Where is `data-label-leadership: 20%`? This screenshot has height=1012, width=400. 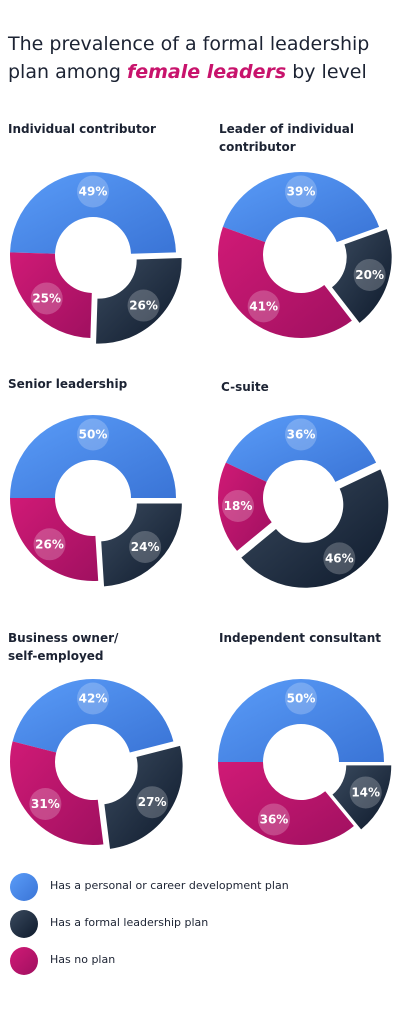
data-label-leadership: 20% is located at coordinates (369, 275).